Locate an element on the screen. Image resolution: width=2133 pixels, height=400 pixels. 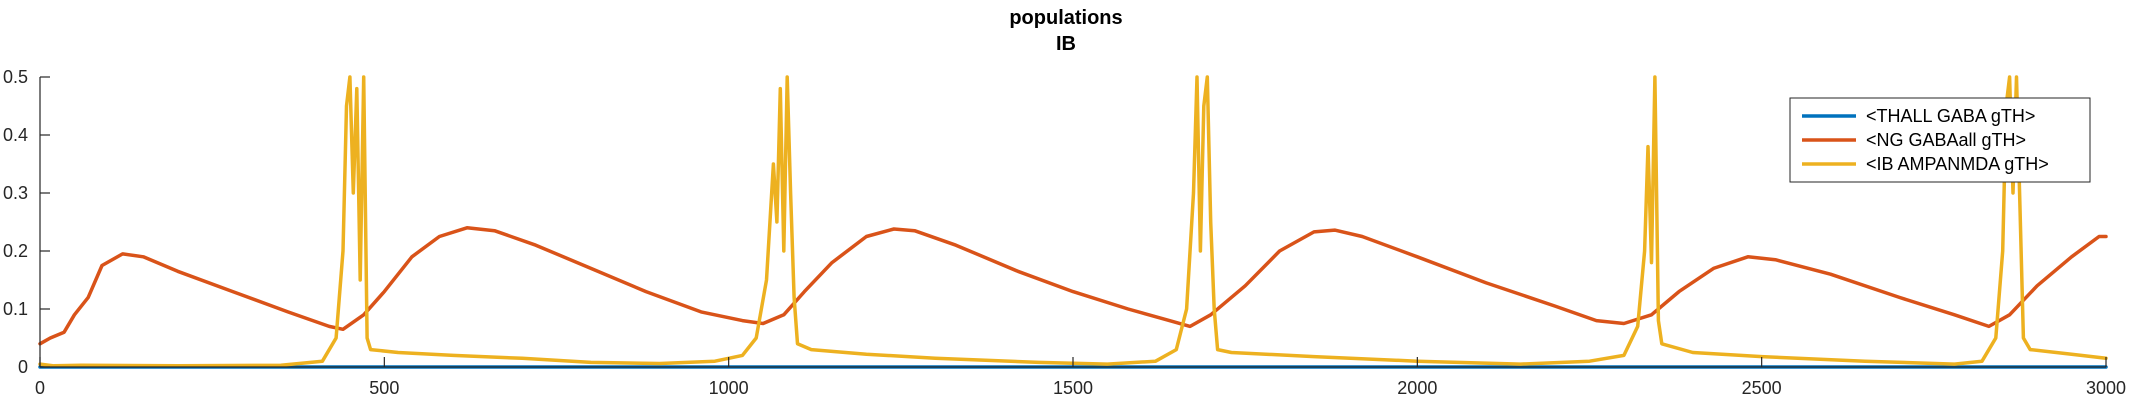
y-tick-label: 0.4 is located at coordinates (15, 135).